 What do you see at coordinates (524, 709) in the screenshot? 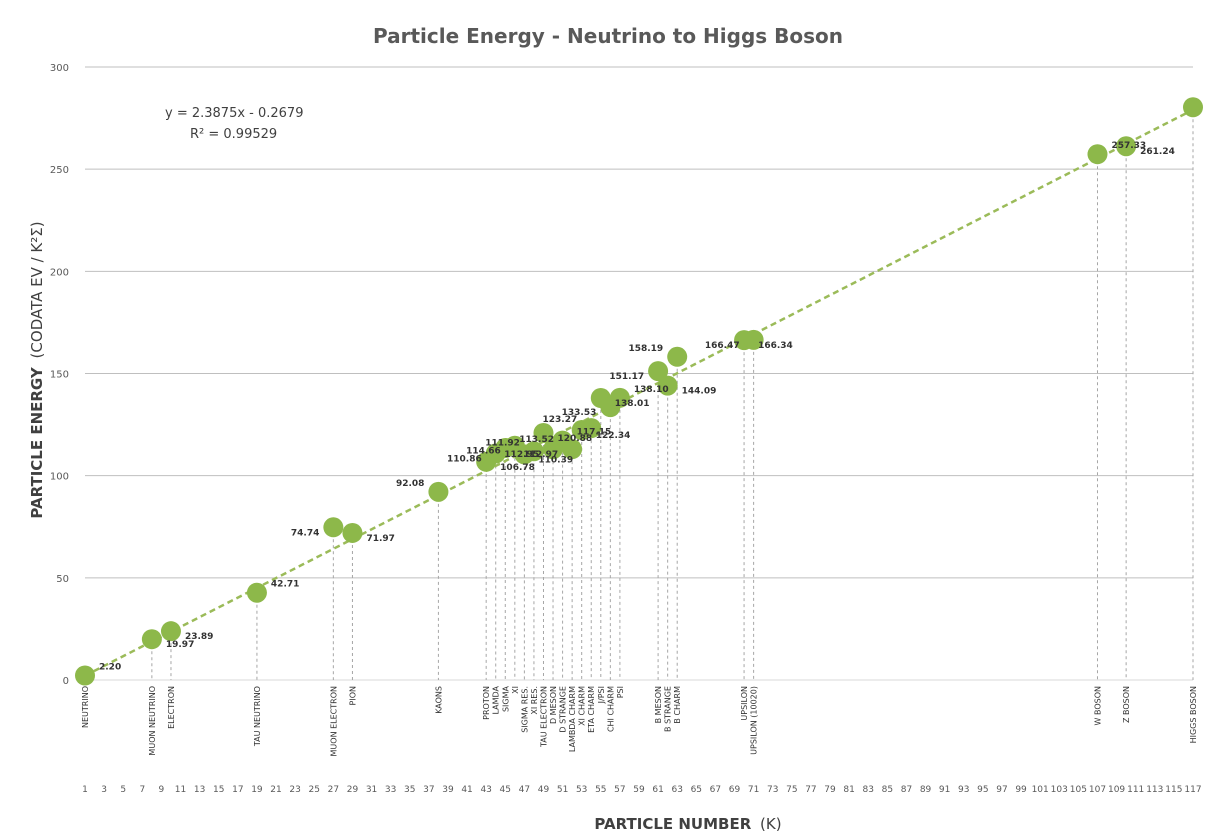
I see `category-label: SIGMA RES.` at bounding box center [524, 709].